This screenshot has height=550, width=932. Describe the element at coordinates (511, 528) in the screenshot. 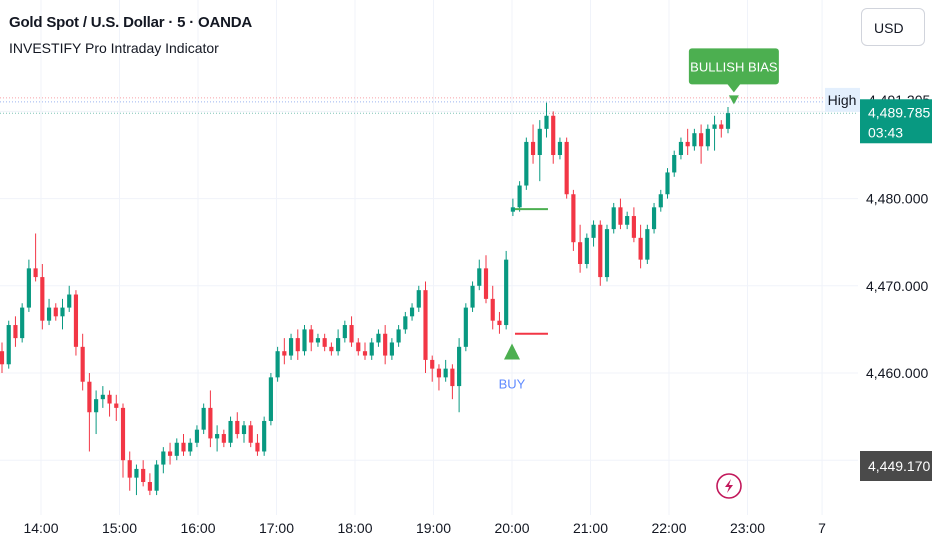

I see `x-tick-label: 20:00` at that location.